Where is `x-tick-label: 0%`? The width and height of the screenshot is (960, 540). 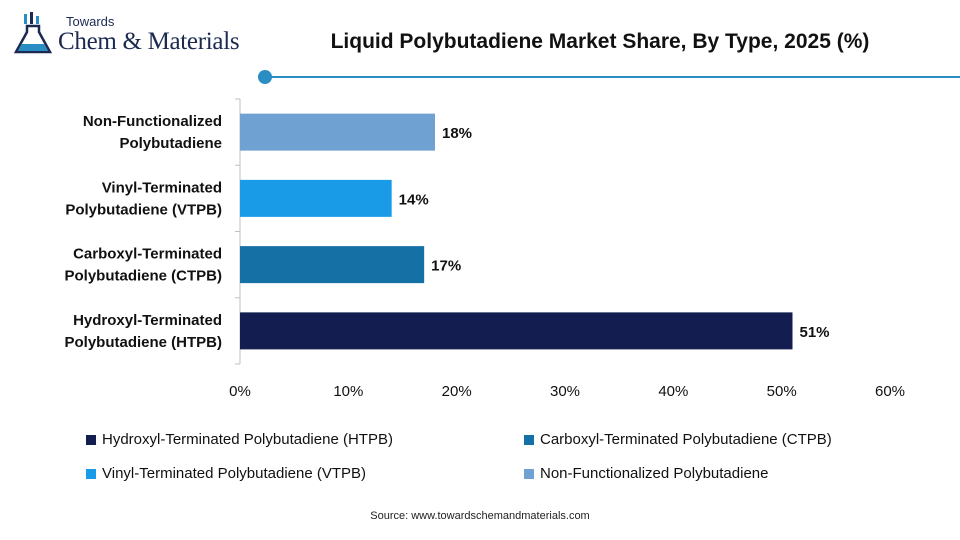 x-tick-label: 0% is located at coordinates (240, 391).